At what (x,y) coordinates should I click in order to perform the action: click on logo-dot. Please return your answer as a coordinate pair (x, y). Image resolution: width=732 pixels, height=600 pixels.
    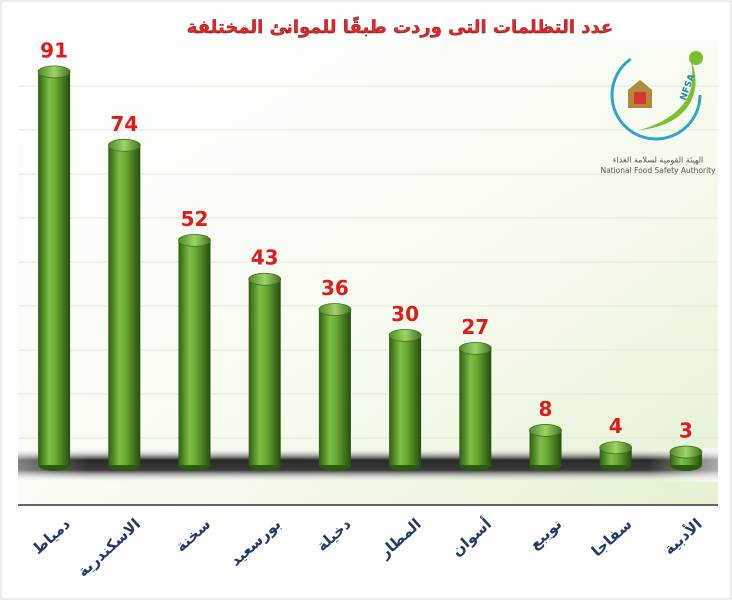
    Looking at the image, I should click on (696, 58).